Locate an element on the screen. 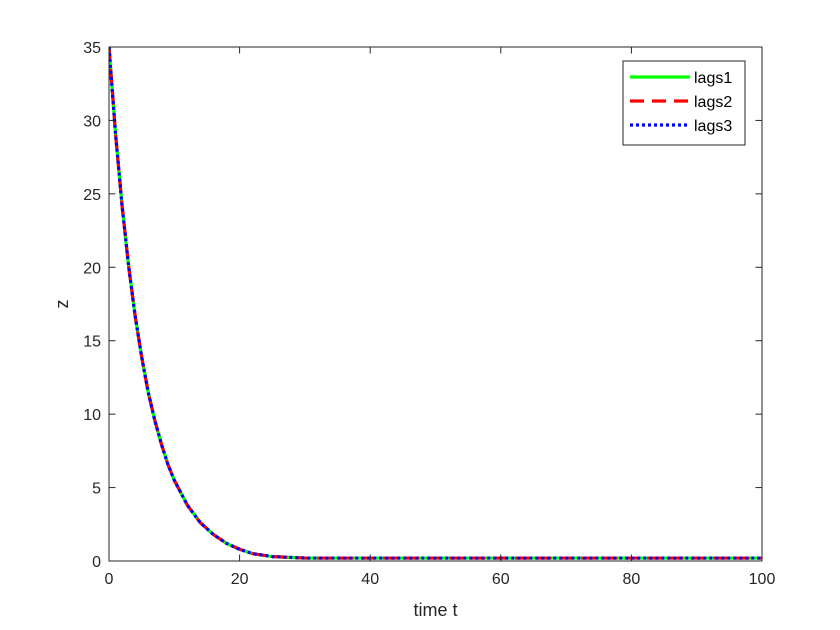 This screenshot has height=630, width=840. y-tick-label: 25 is located at coordinates (92, 195).